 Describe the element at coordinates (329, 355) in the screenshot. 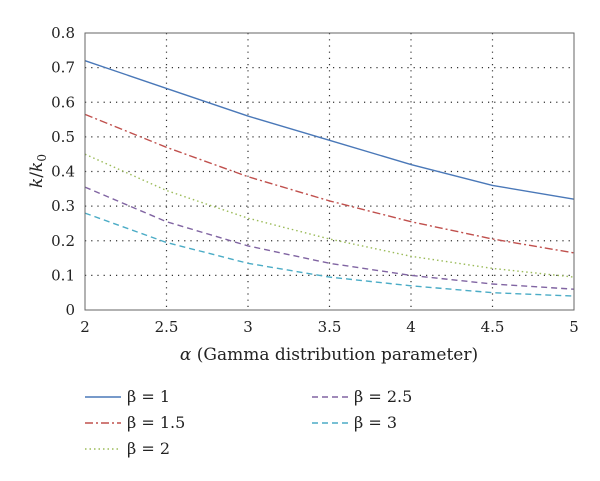

I see `x-axis-title: α (Gamma distribution parameter)` at that location.